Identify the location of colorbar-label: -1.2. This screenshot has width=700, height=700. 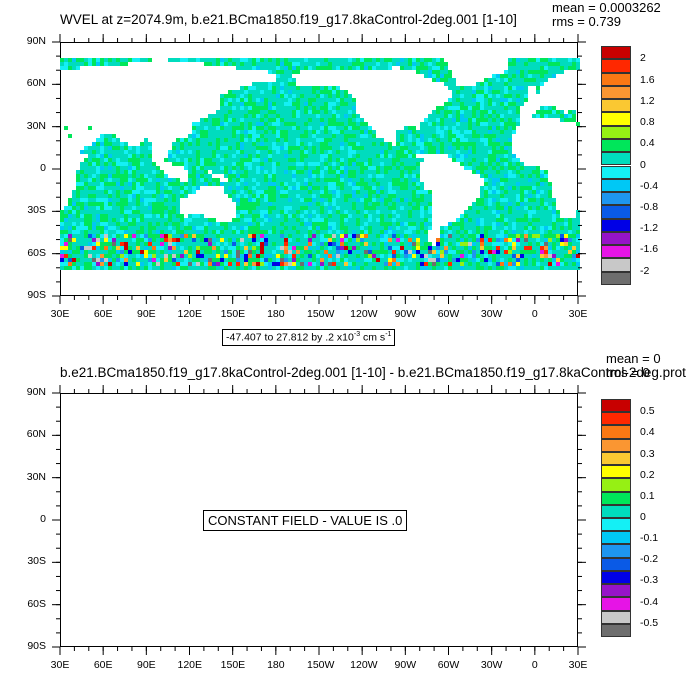
(649, 228).